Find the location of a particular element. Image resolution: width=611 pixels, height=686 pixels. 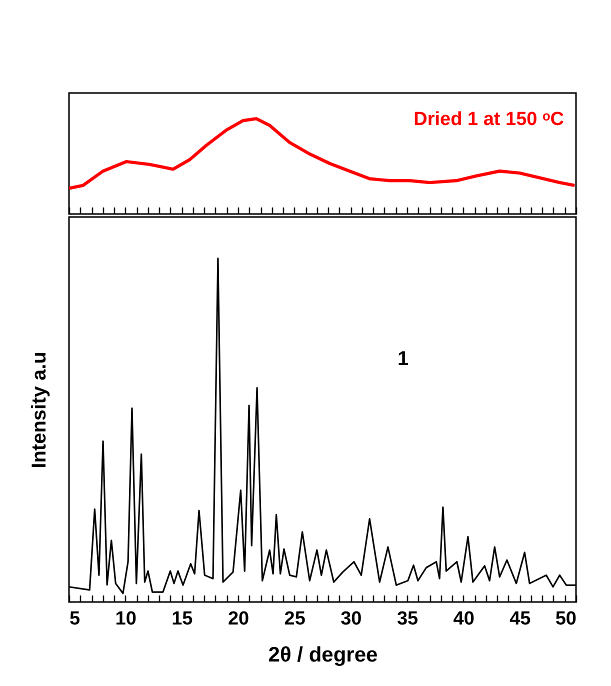

x-tick-label: 20 is located at coordinates (239, 619).